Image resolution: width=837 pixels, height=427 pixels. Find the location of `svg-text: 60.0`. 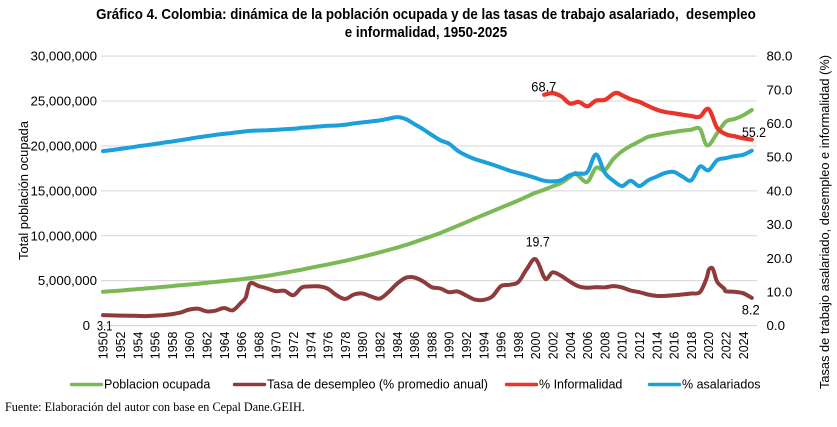

svg-text: 60.0 is located at coordinates (780, 123).